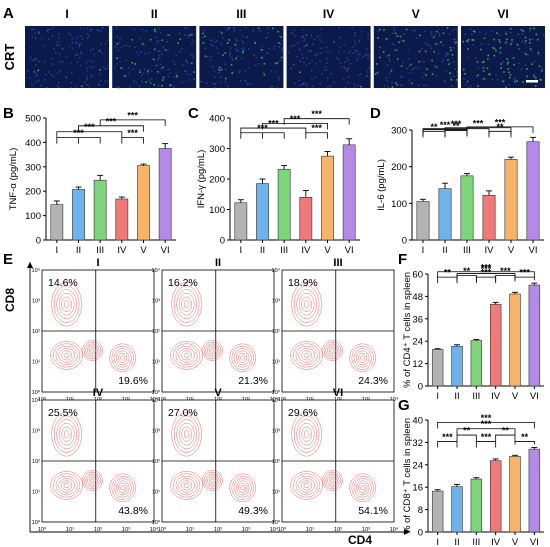  Describe the element at coordinates (241, 57) in the screenshot. I see `microscopy-tile` at that location.